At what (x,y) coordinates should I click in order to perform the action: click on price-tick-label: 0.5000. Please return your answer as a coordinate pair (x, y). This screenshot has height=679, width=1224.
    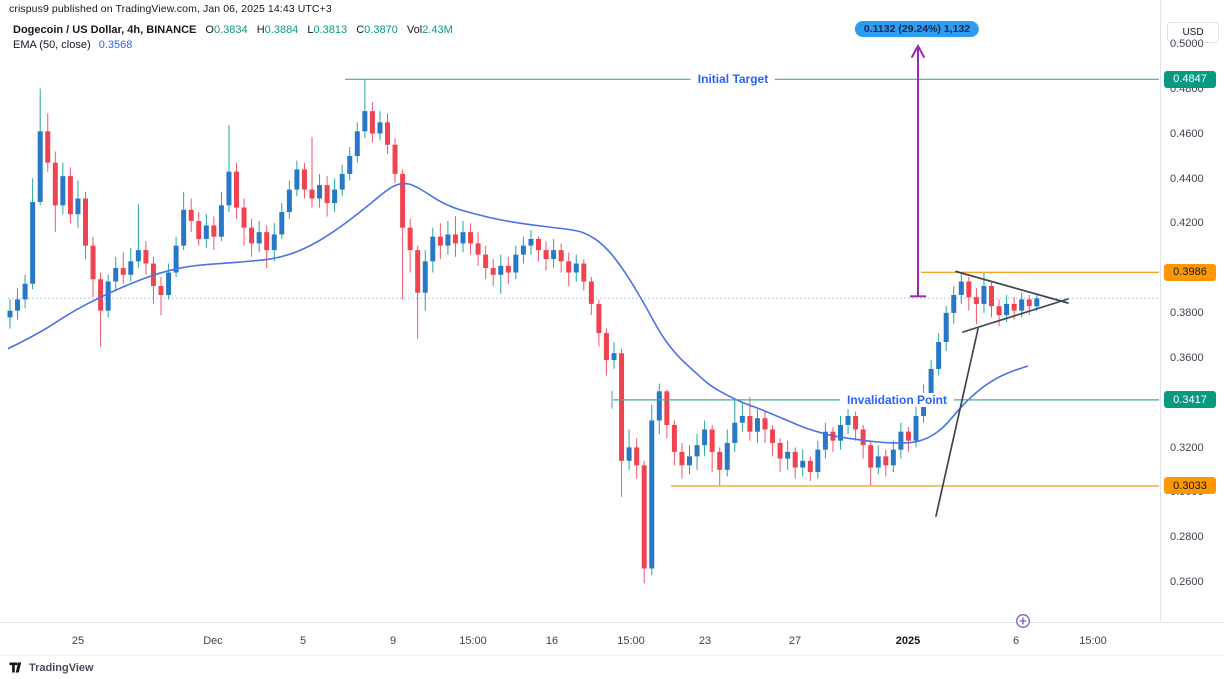
    Looking at the image, I should click on (1187, 44).